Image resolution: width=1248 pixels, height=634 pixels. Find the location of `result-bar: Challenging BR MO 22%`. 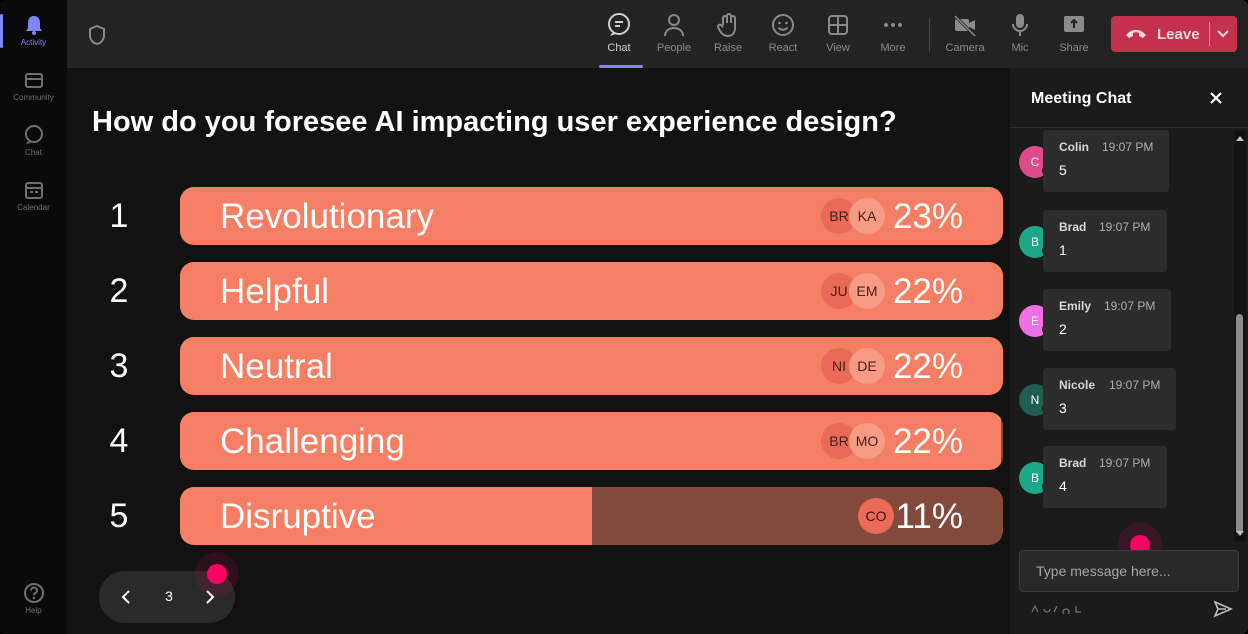

result-bar: Challenging BR MO 22% is located at coordinates (591, 441).